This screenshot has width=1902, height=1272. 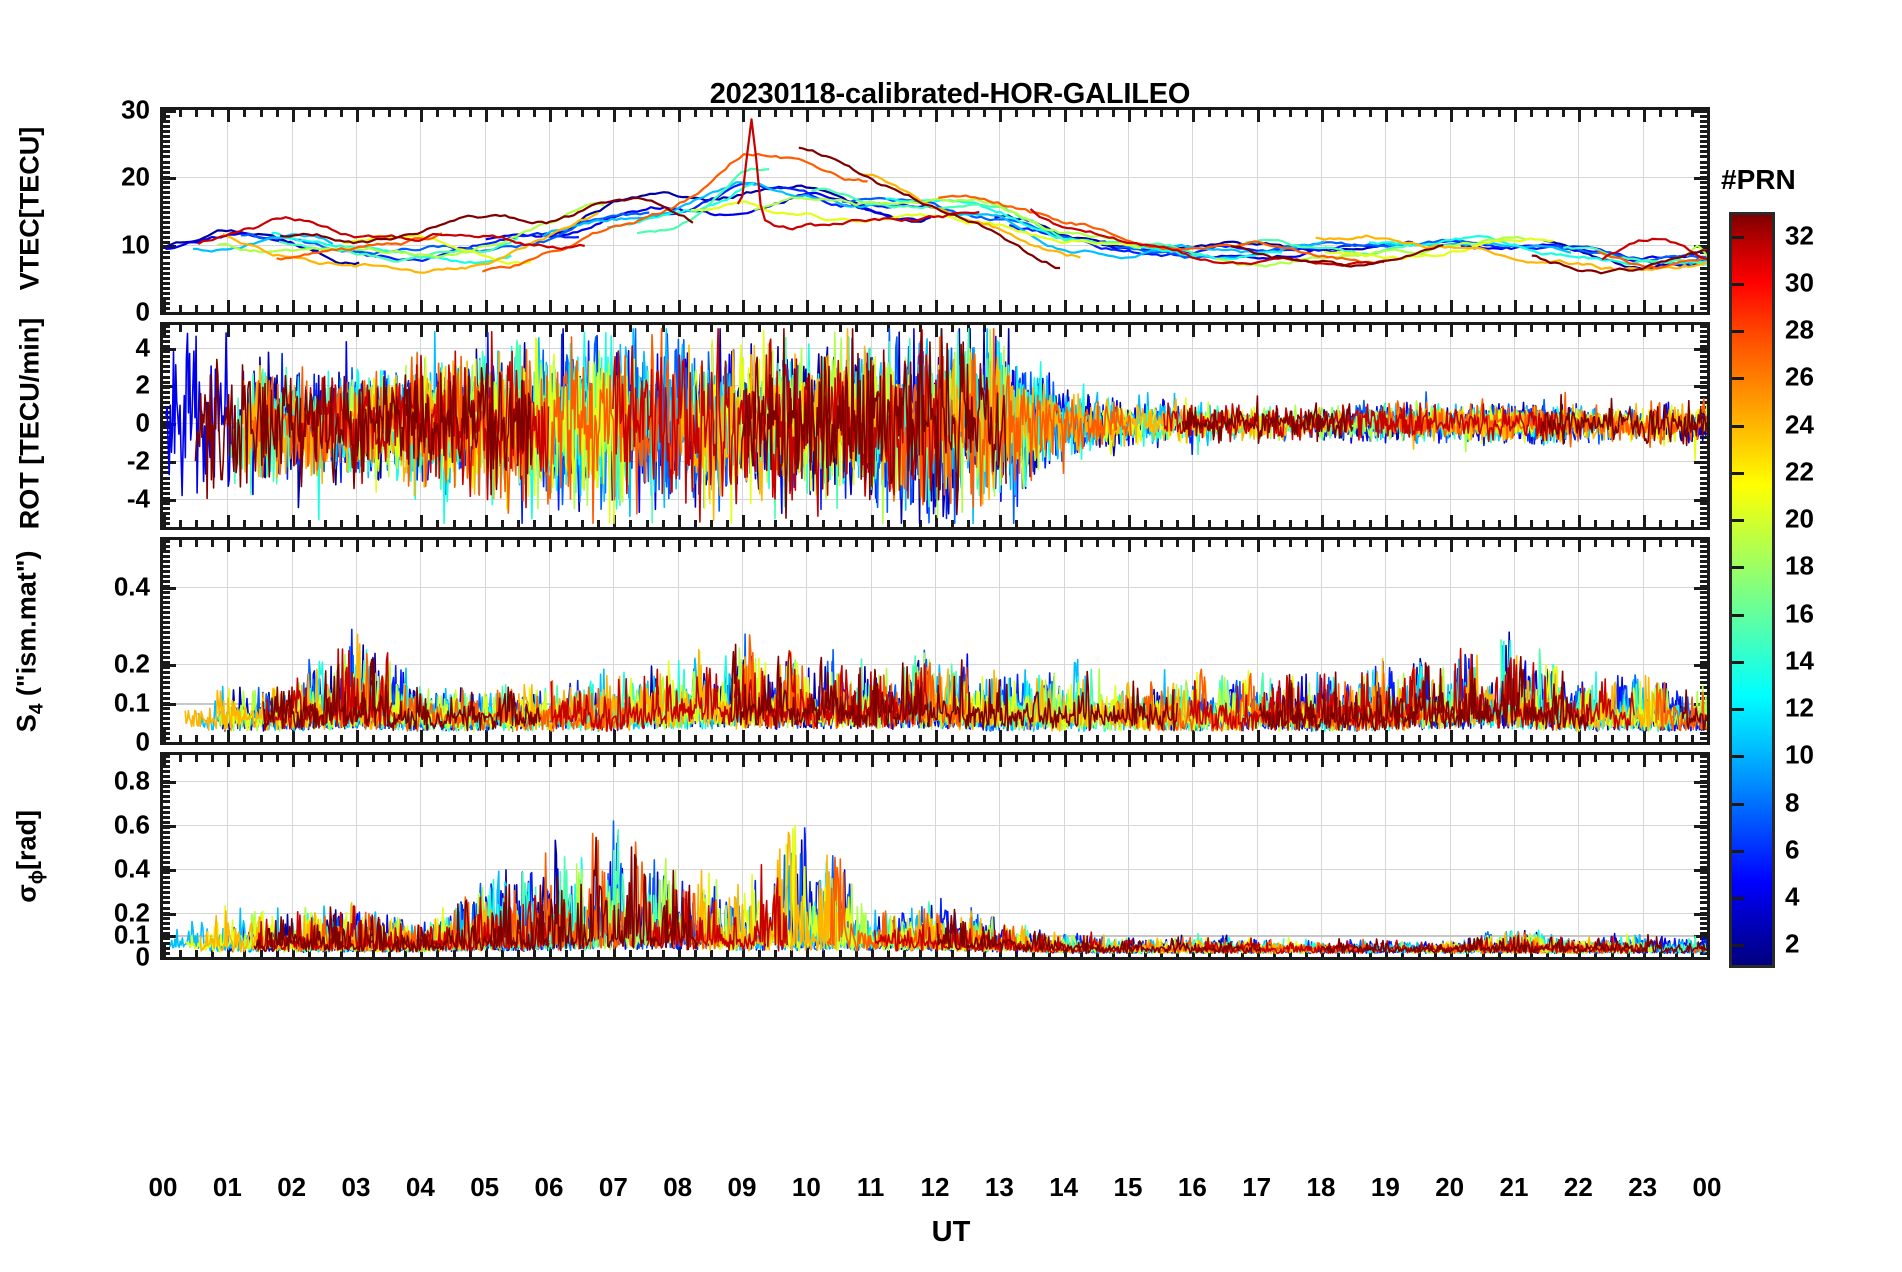 What do you see at coordinates (138, 460) in the screenshot?
I see `y-tick-label: -2` at bounding box center [138, 460].